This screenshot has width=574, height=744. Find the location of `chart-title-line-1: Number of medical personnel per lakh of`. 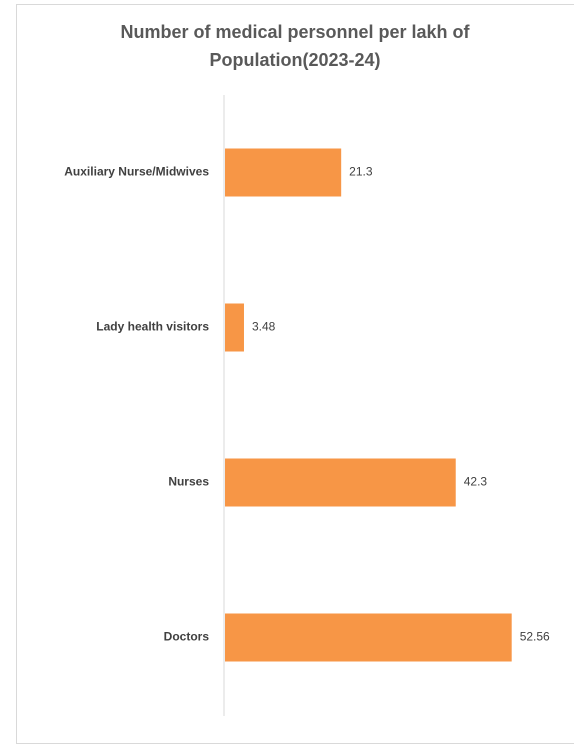

chart-title-line-1: Number of medical personnel per lakh of is located at coordinates (295, 32).